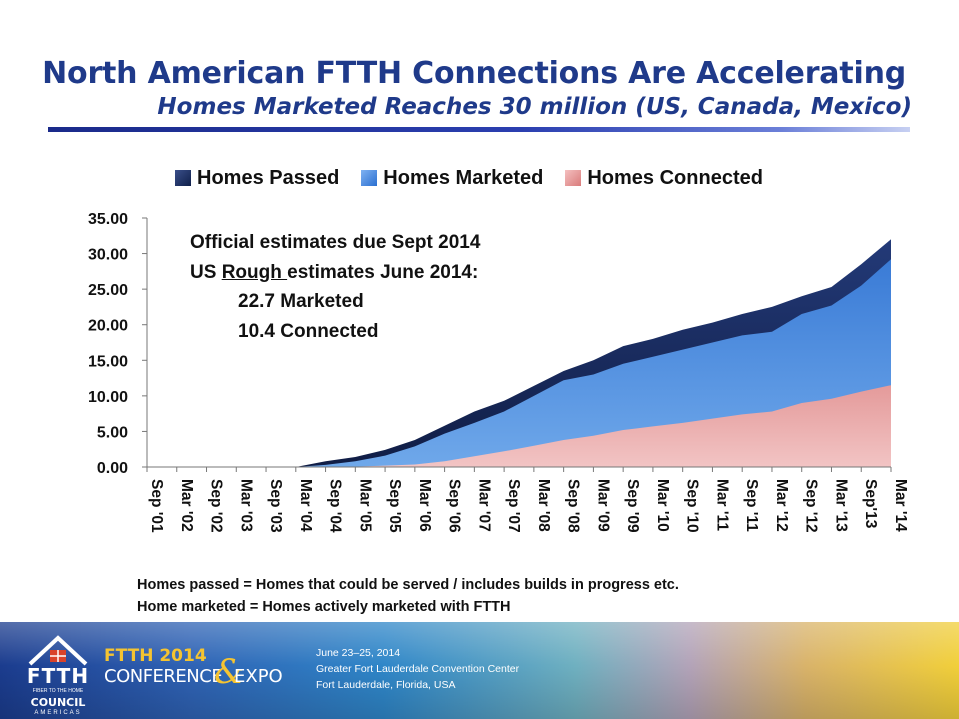 The height and width of the screenshot is (719, 959). Describe the element at coordinates (335, 242) in the screenshot. I see `annotation-line-1: Official estimates due Sept 2014` at that location.